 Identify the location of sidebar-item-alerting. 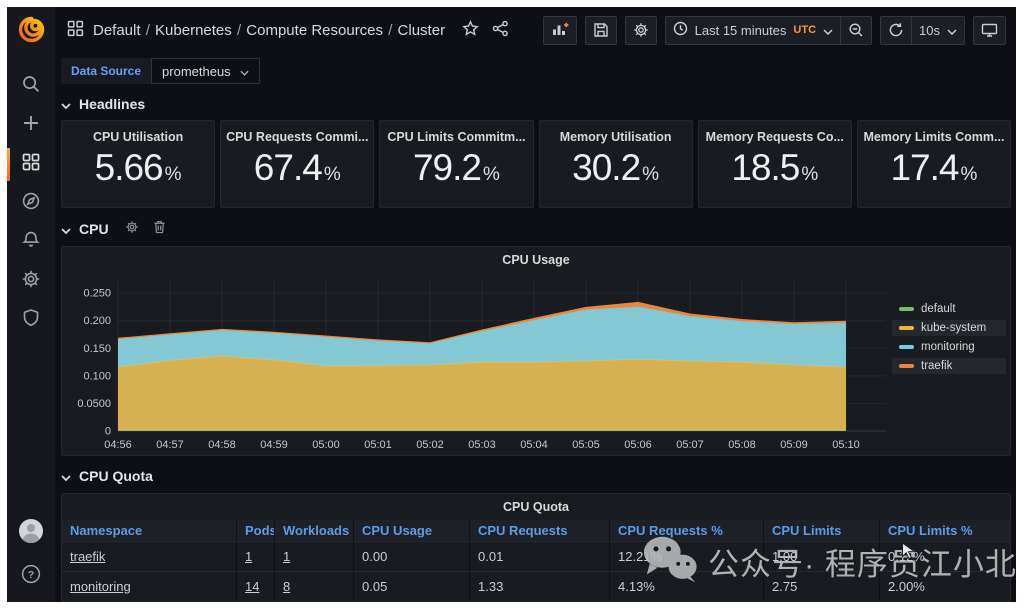
(31, 242).